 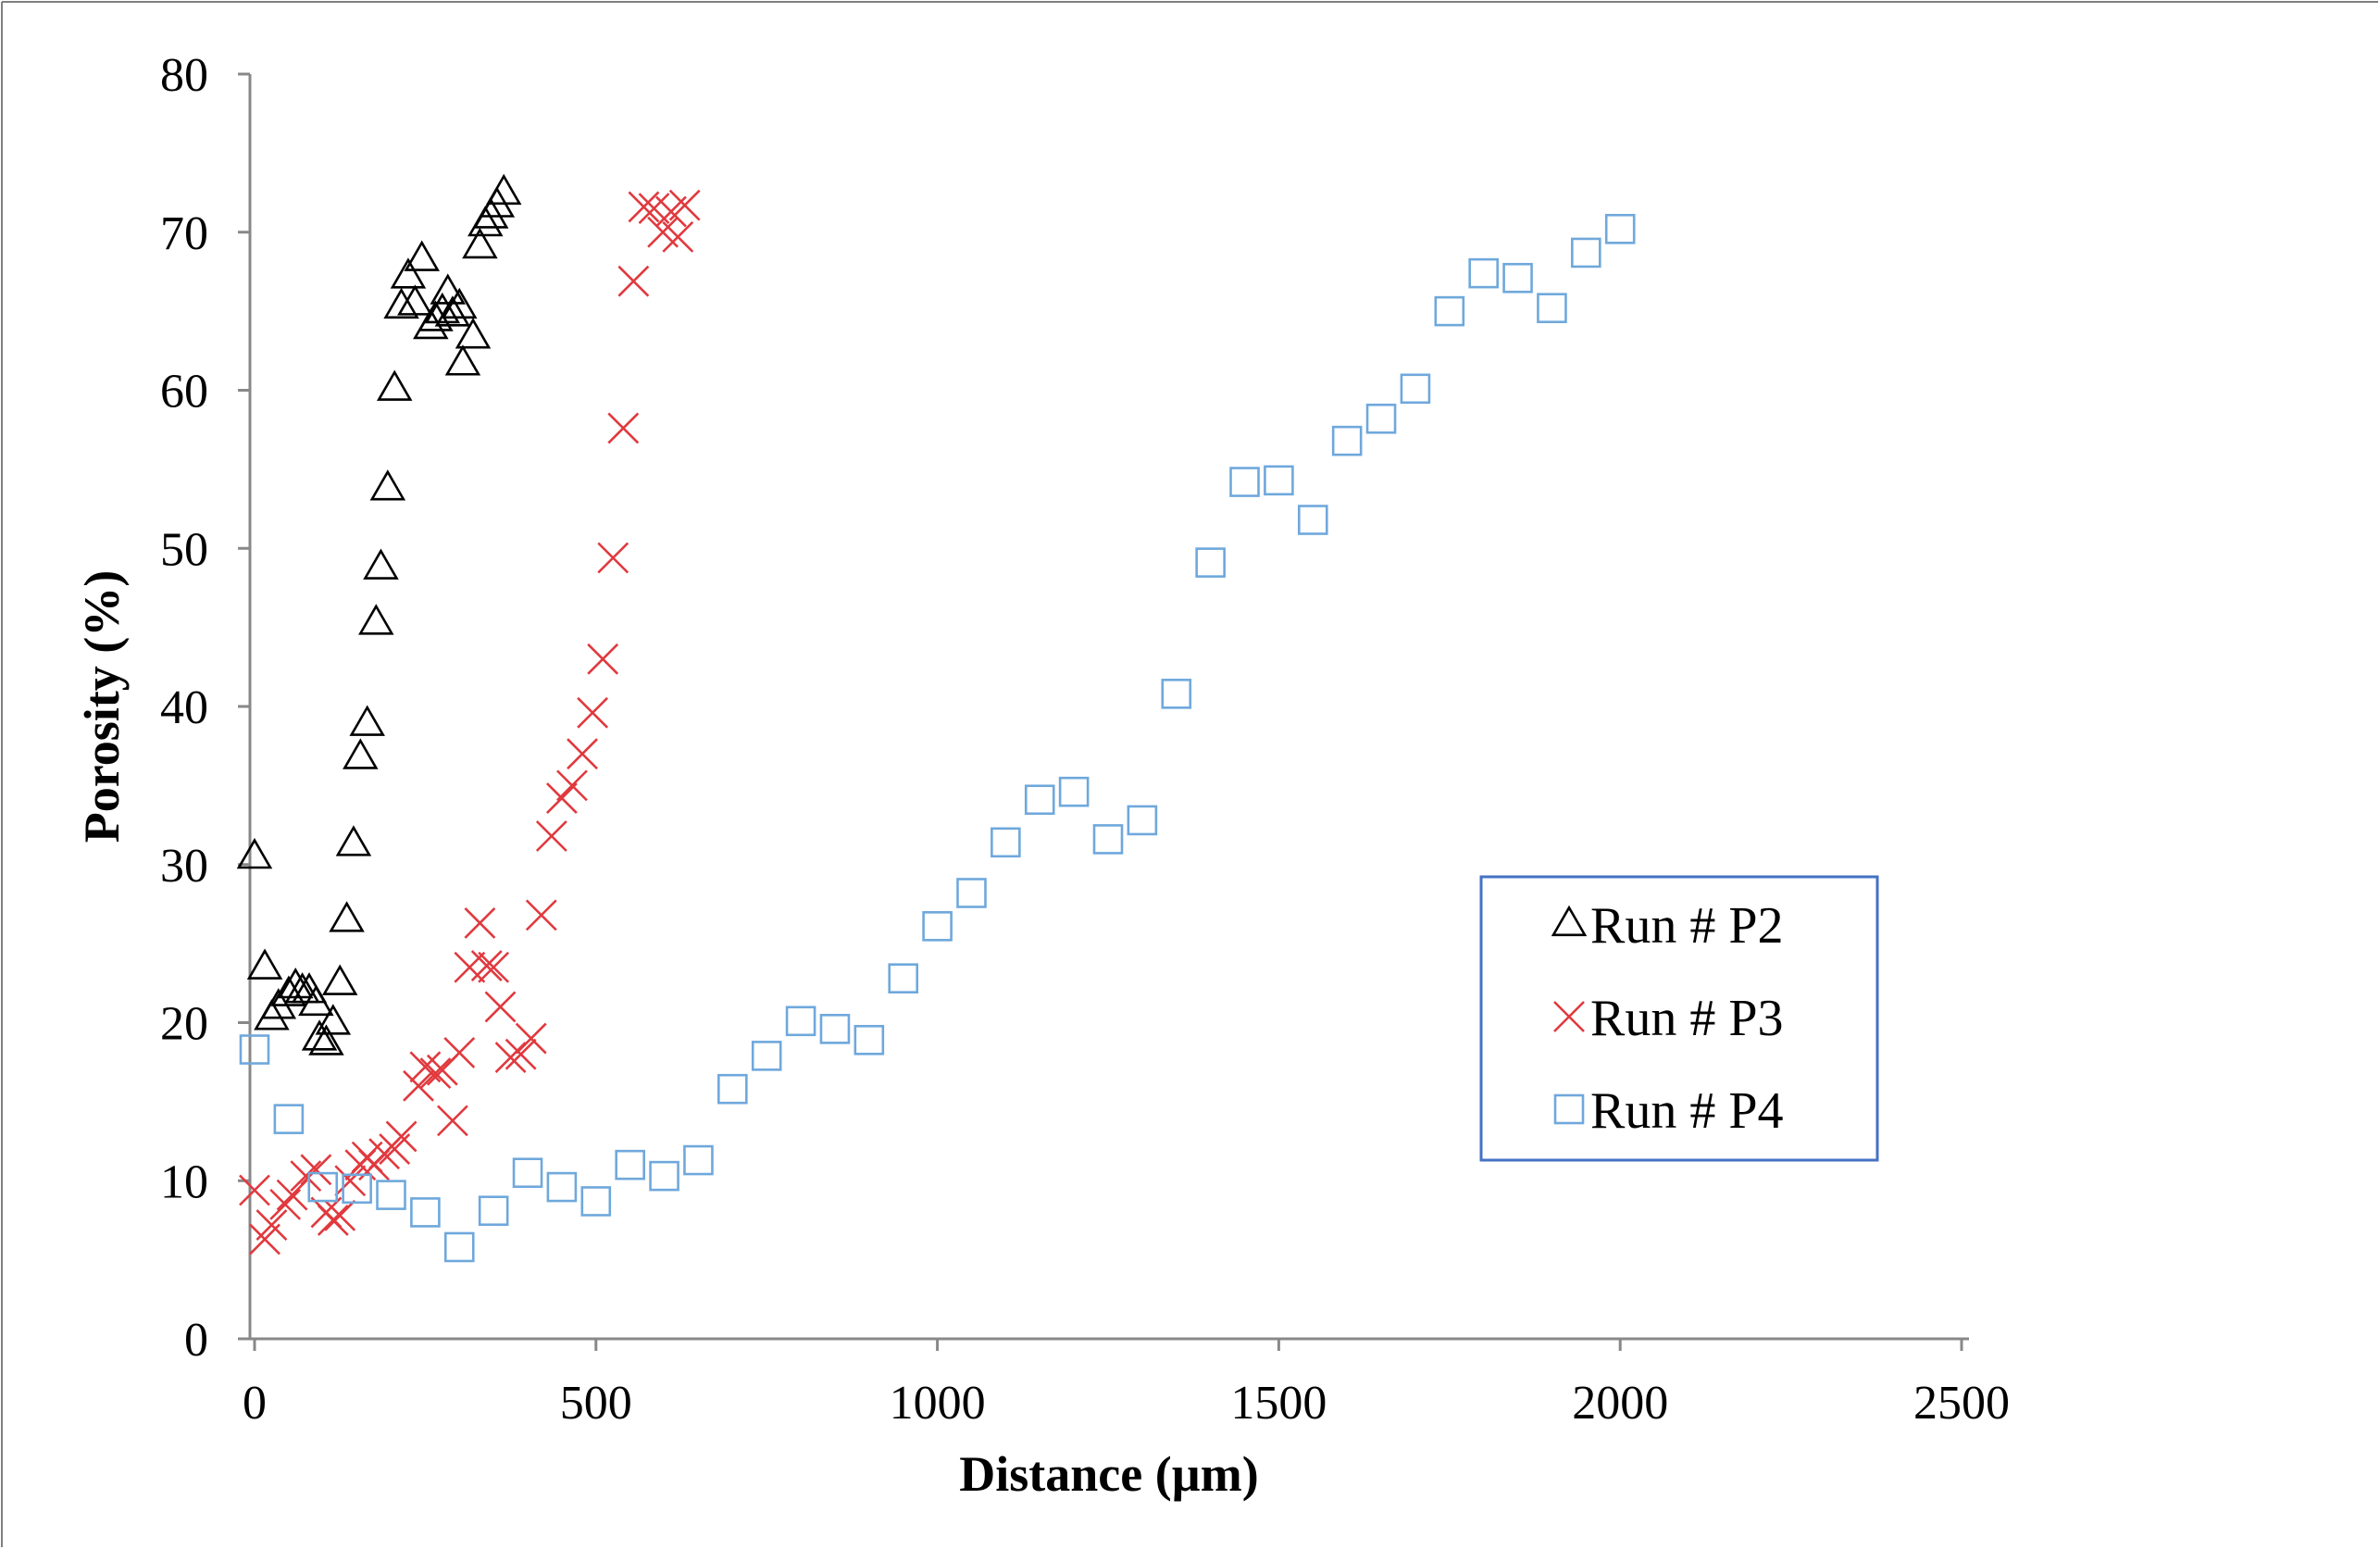 I want to click on y-tick-label: 0, so click(x=196, y=1341).